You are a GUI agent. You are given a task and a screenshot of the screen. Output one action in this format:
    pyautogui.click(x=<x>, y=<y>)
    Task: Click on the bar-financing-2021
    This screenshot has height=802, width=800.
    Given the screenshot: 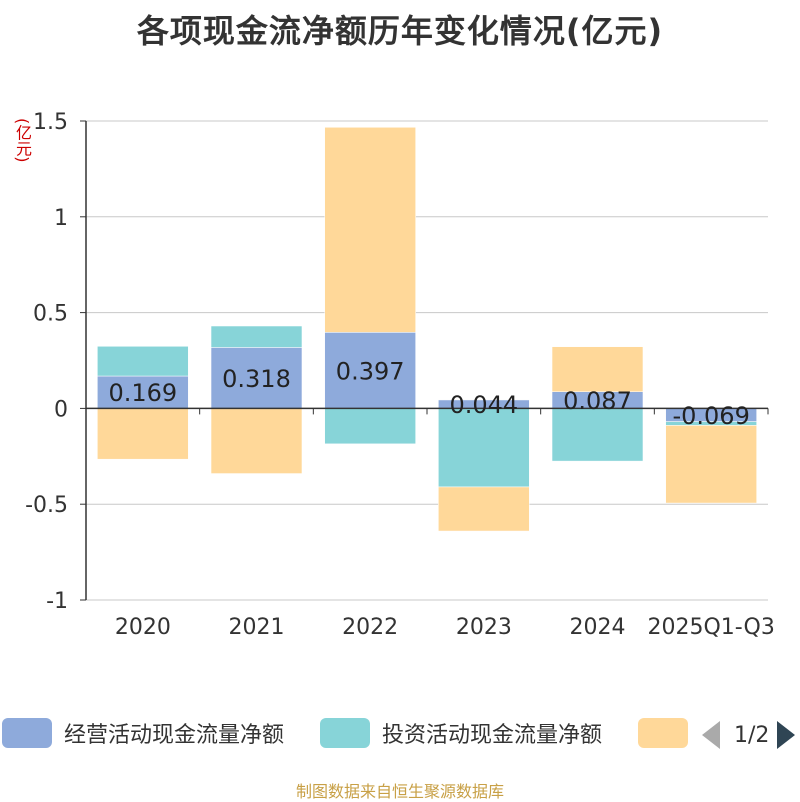 What is the action you would take?
    pyautogui.click(x=256, y=441)
    